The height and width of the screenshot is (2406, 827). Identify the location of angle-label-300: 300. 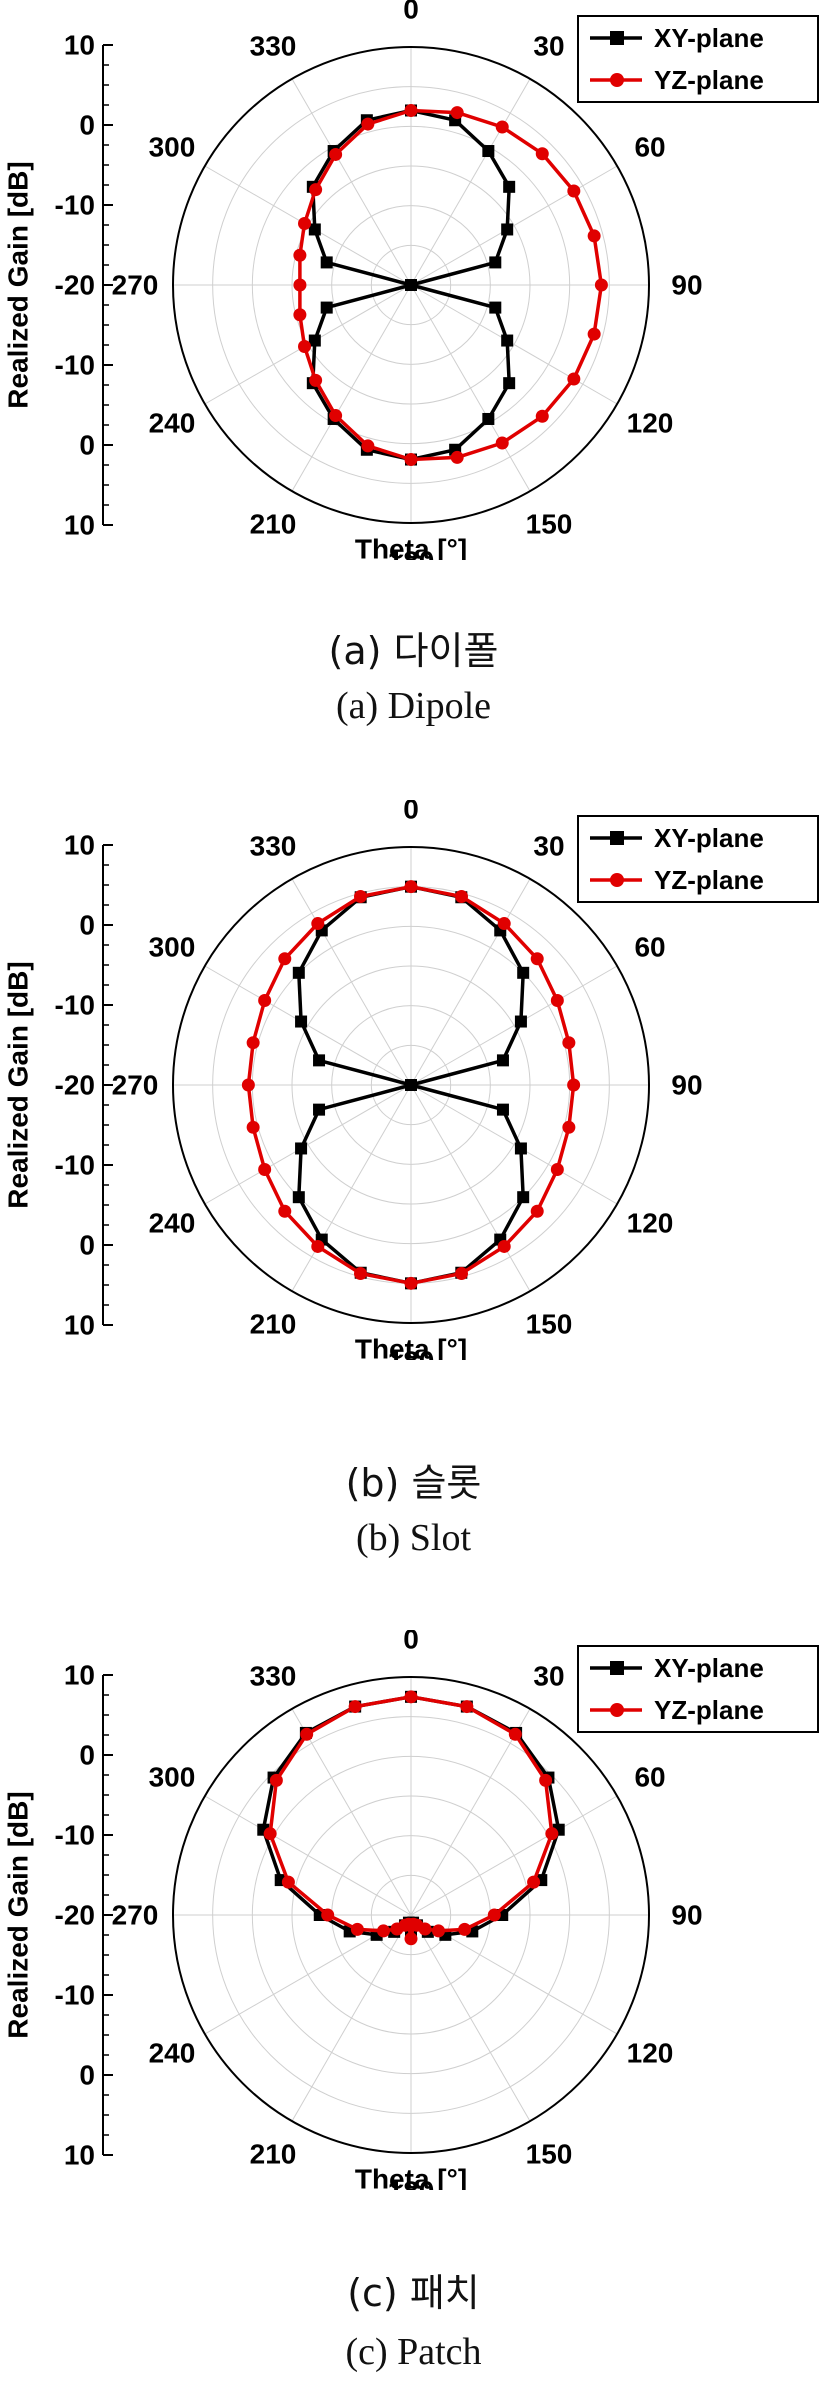
(172, 947).